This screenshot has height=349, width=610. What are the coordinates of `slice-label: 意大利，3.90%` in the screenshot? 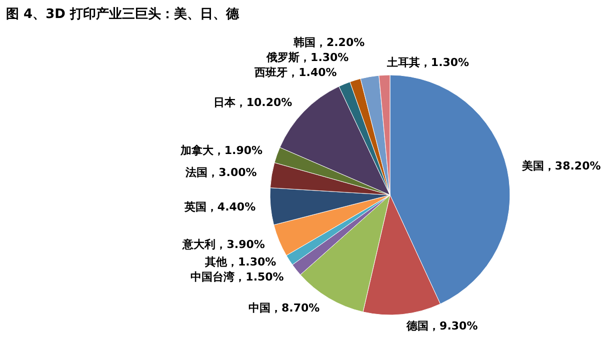 It's located at (223, 245).